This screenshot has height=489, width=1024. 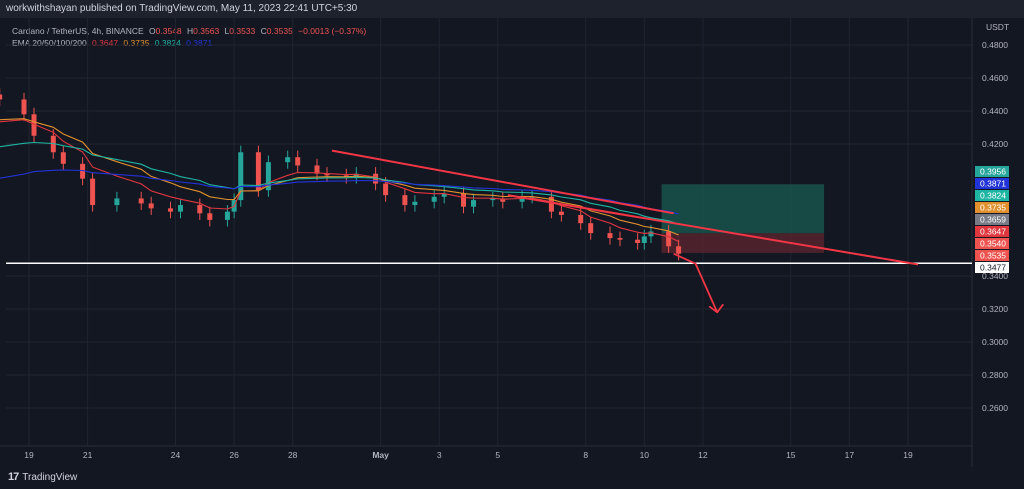 I want to click on tradingview-logo: 17 TradingView, so click(x=42, y=477).